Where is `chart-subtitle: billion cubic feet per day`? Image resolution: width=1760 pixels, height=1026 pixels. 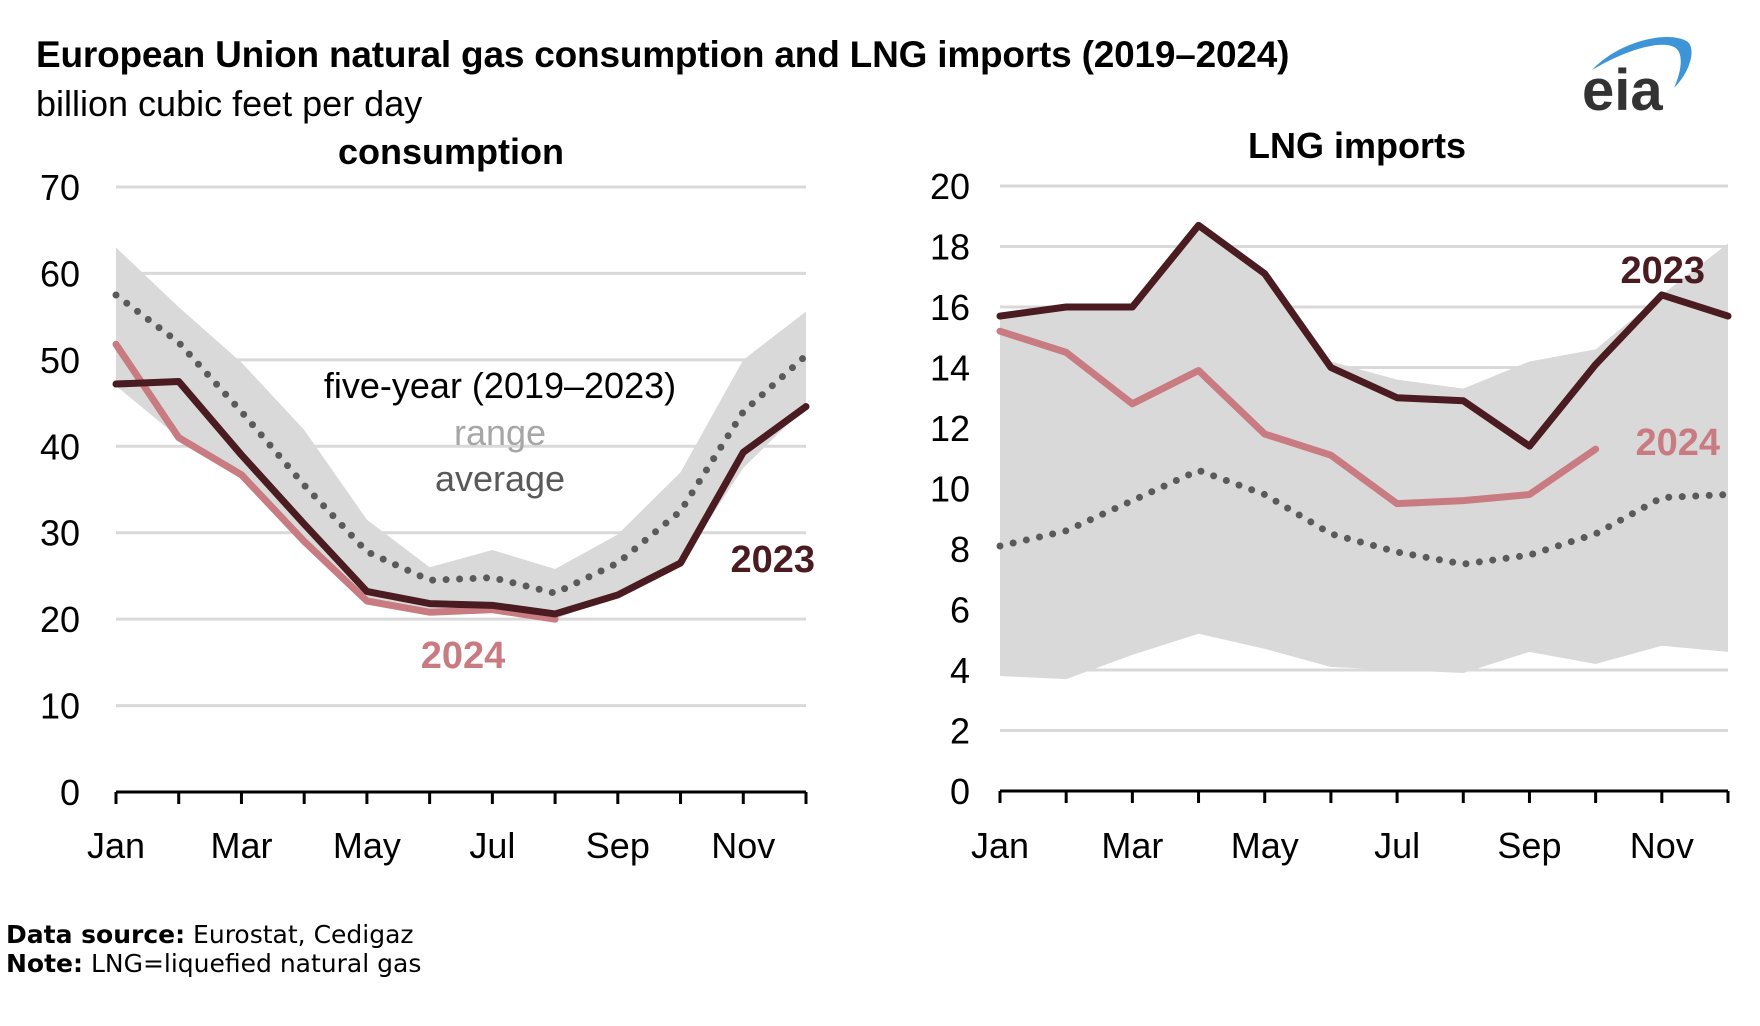 chart-subtitle: billion cubic feet per day is located at coordinates (229, 103).